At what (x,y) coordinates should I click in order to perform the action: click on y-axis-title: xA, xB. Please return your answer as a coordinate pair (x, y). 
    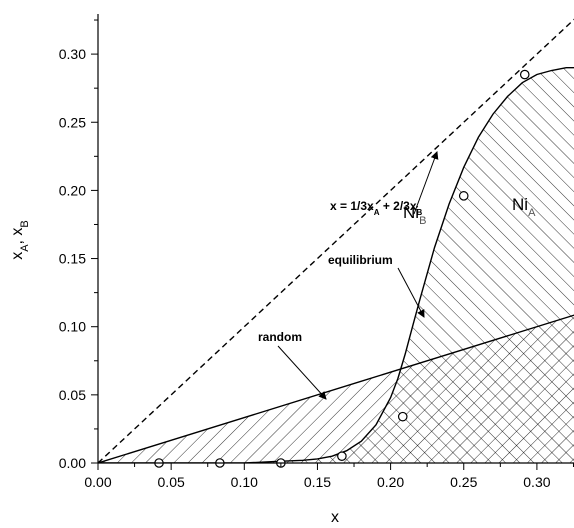
    Looking at the image, I should click on (20, 240).